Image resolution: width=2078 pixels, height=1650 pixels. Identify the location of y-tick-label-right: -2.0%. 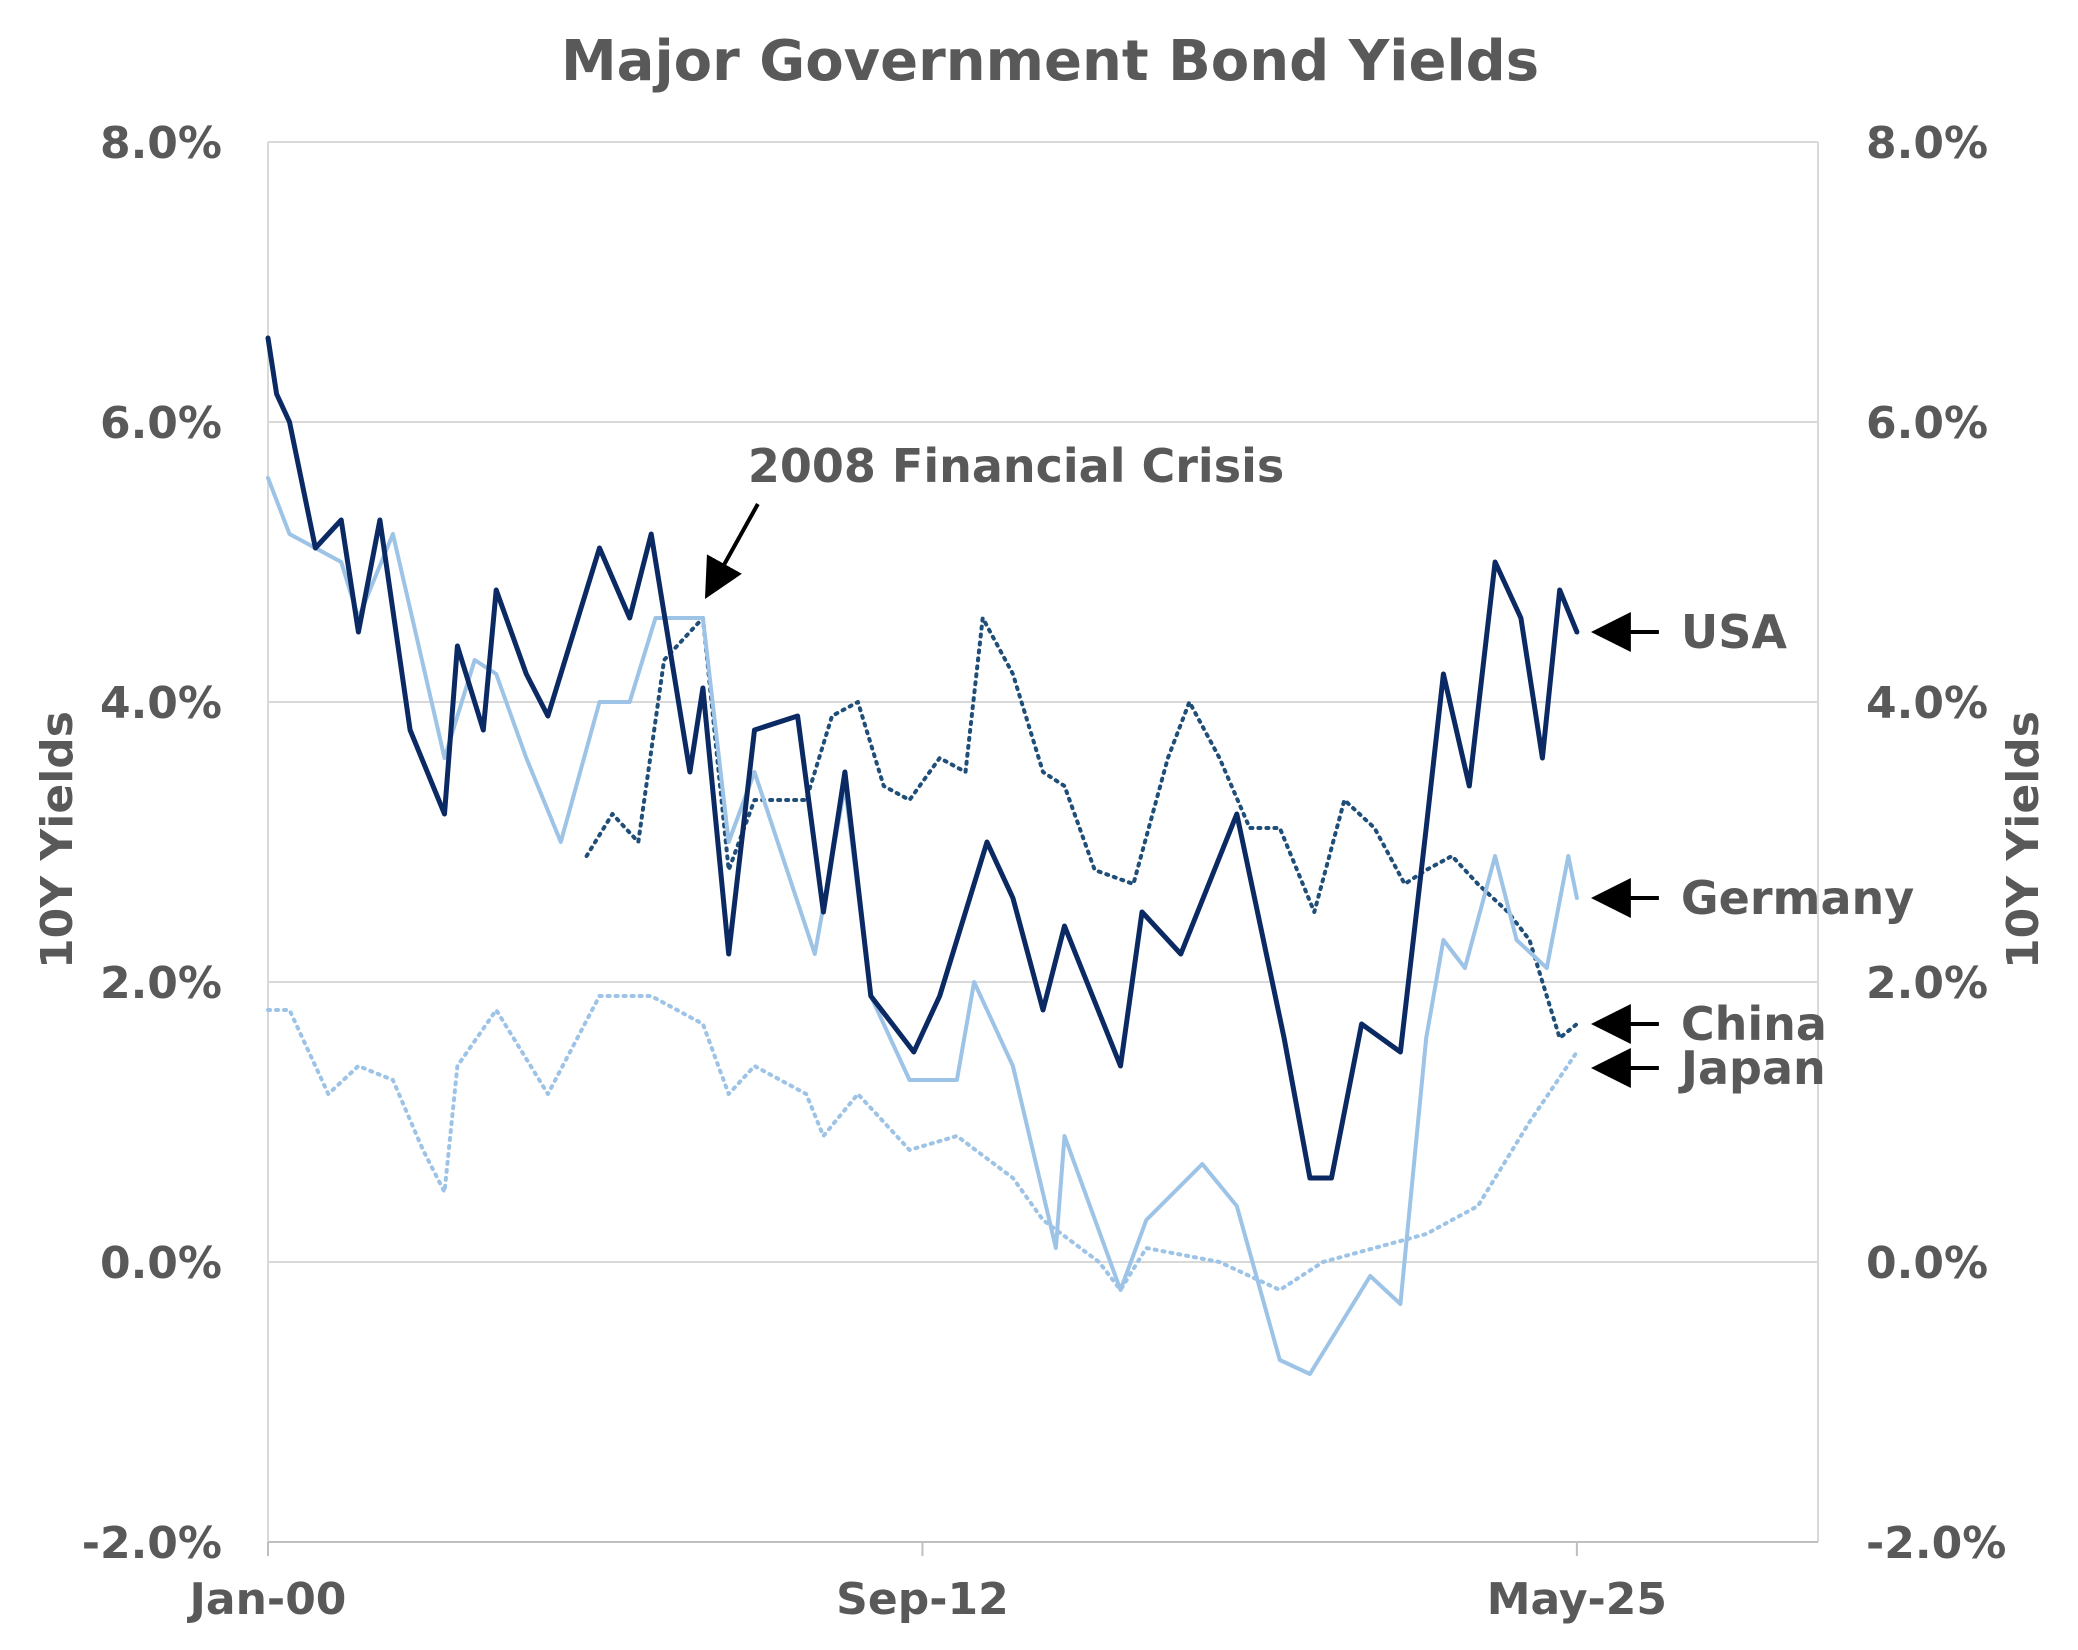
(1936, 1543).